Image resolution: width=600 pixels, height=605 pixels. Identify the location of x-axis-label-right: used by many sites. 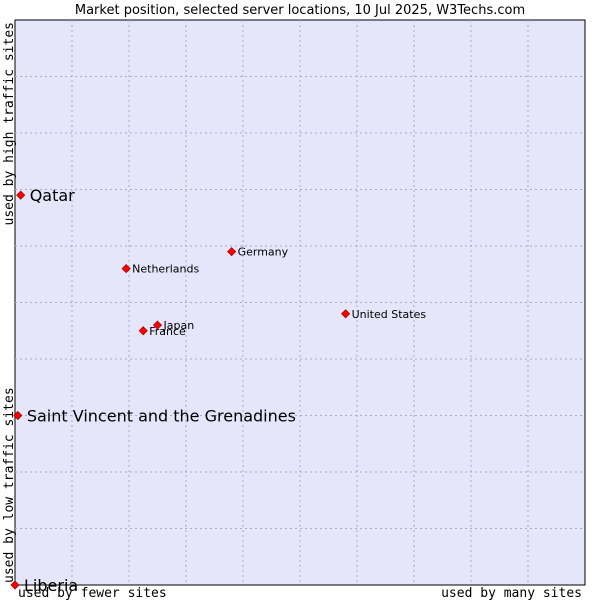
(511, 593).